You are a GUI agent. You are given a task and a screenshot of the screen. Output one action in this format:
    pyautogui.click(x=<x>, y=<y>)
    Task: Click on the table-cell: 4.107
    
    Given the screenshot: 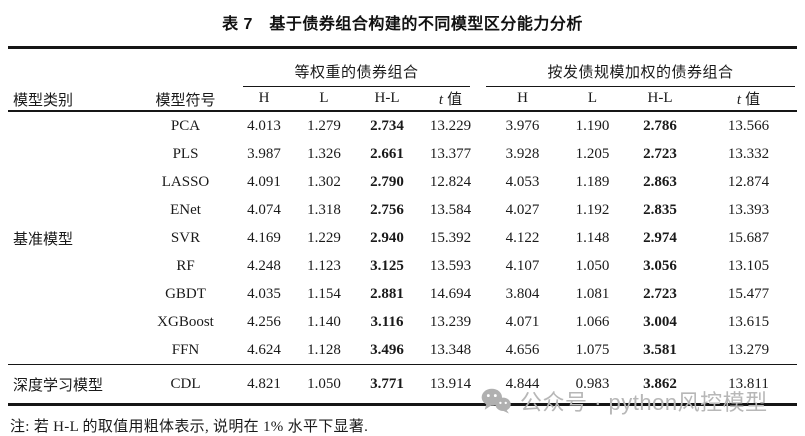 What is the action you would take?
    pyautogui.click(x=522, y=265)
    